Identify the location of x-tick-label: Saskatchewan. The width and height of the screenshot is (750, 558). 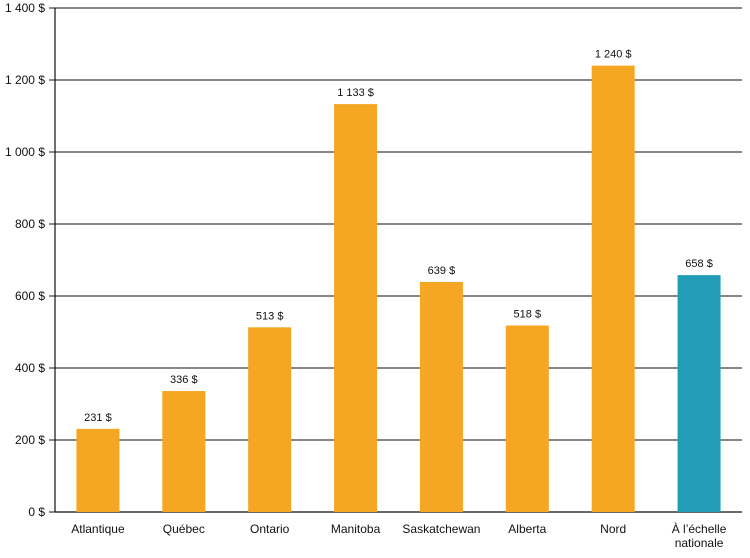
(441, 529).